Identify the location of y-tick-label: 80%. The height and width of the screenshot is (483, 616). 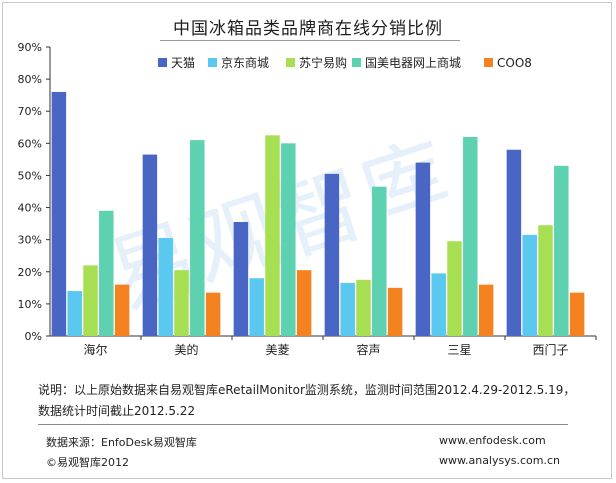
(30, 79).